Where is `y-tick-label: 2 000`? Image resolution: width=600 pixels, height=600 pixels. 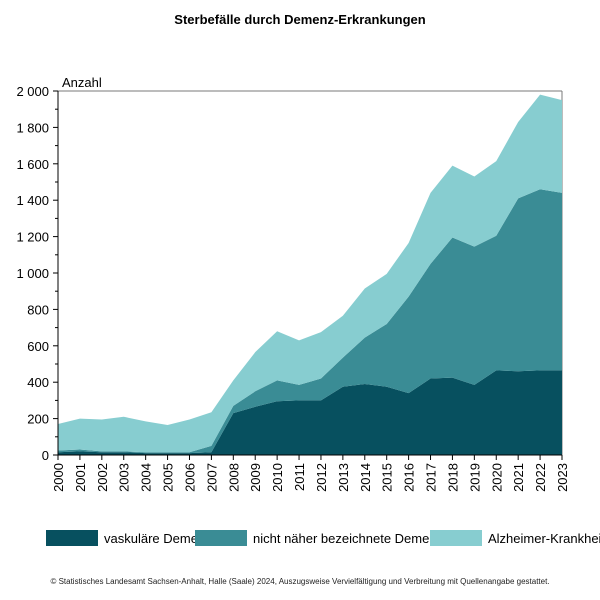 y-tick-label: 2 000 is located at coordinates (32, 91).